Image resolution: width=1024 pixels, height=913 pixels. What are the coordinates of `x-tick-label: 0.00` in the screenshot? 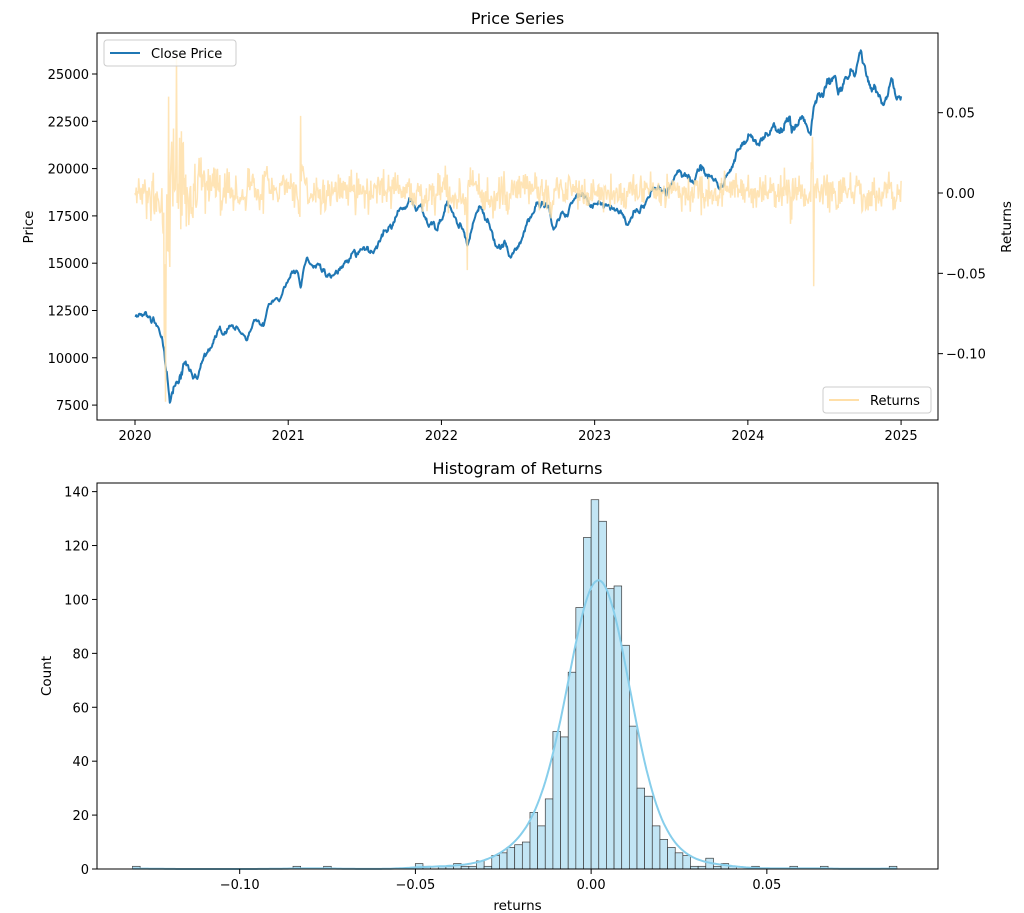 It's located at (591, 885).